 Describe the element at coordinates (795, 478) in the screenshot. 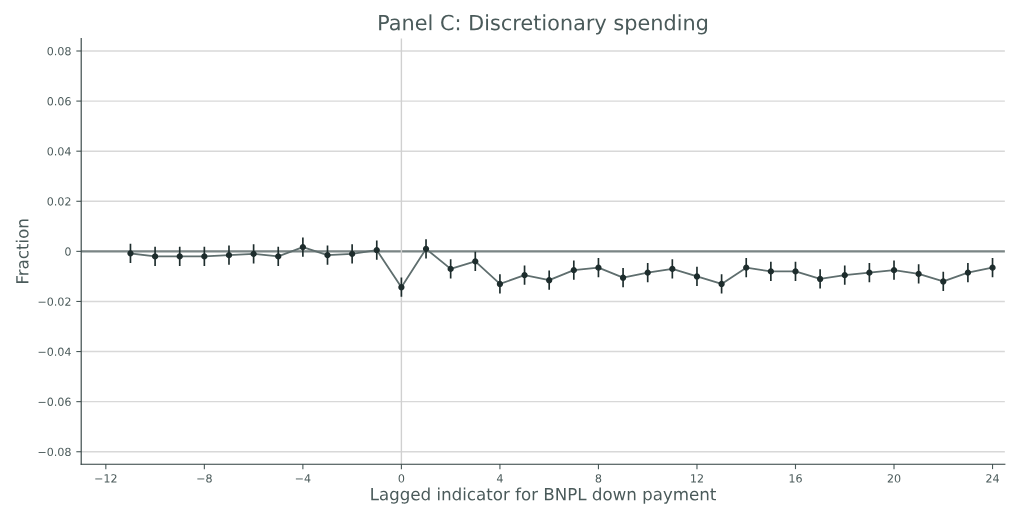

I see `x-tick-label: 16` at that location.